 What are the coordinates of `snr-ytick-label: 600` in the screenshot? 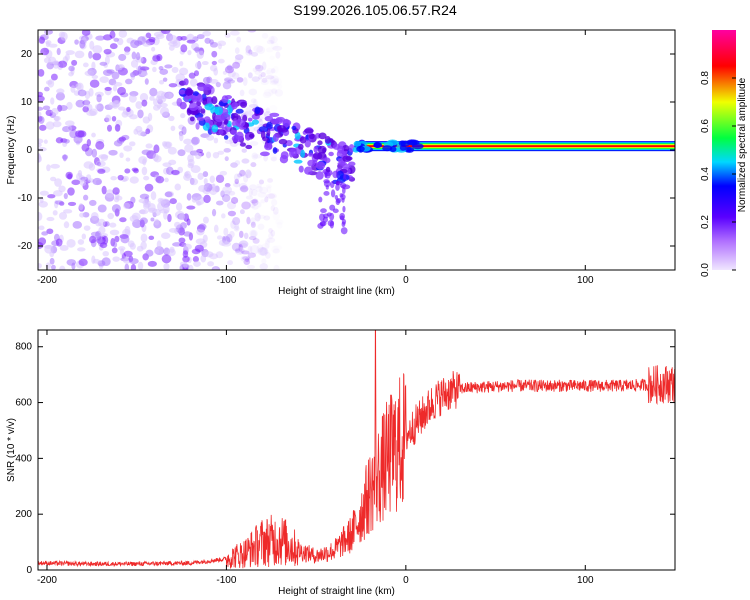 It's located at (23, 403).